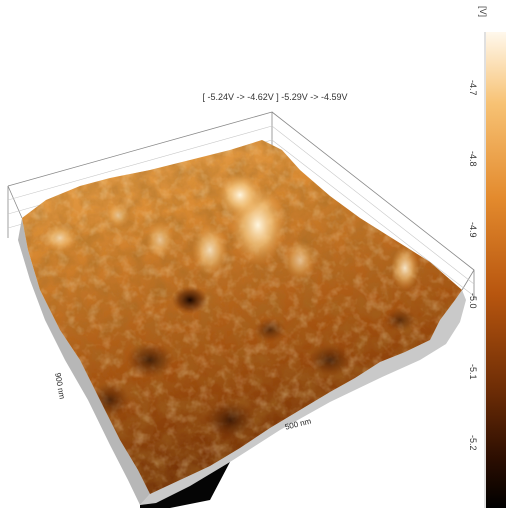 The image size is (508, 508). What do you see at coordinates (185, 485) in the screenshot?
I see `surface-base-shadow` at bounding box center [185, 485].